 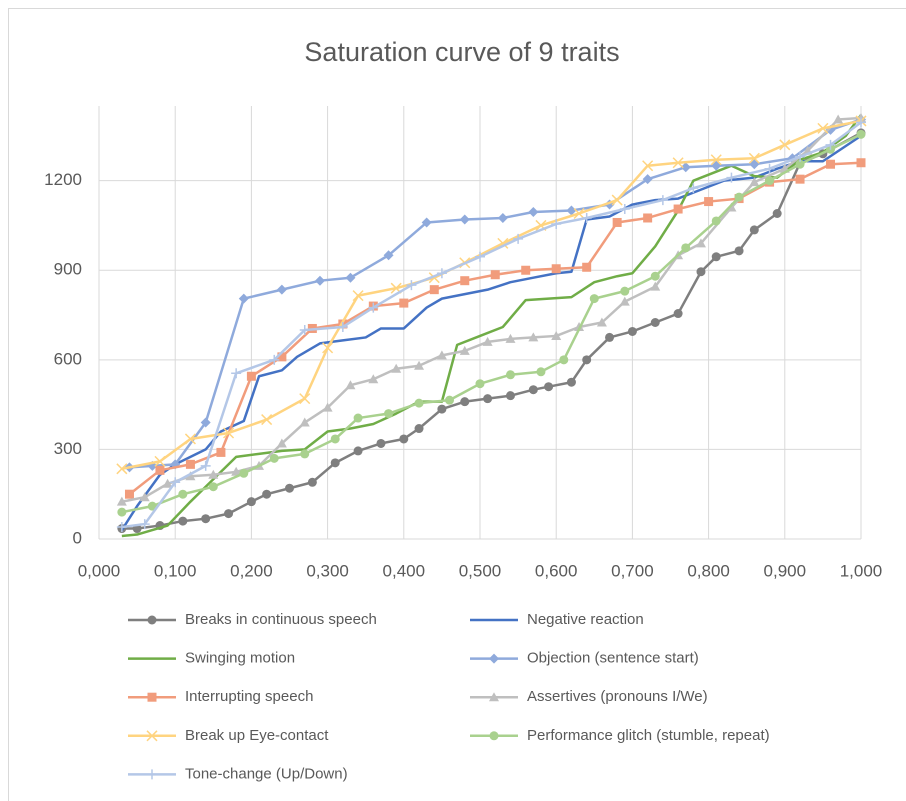 I want to click on x-tick-label: 0,300, so click(x=327, y=570).